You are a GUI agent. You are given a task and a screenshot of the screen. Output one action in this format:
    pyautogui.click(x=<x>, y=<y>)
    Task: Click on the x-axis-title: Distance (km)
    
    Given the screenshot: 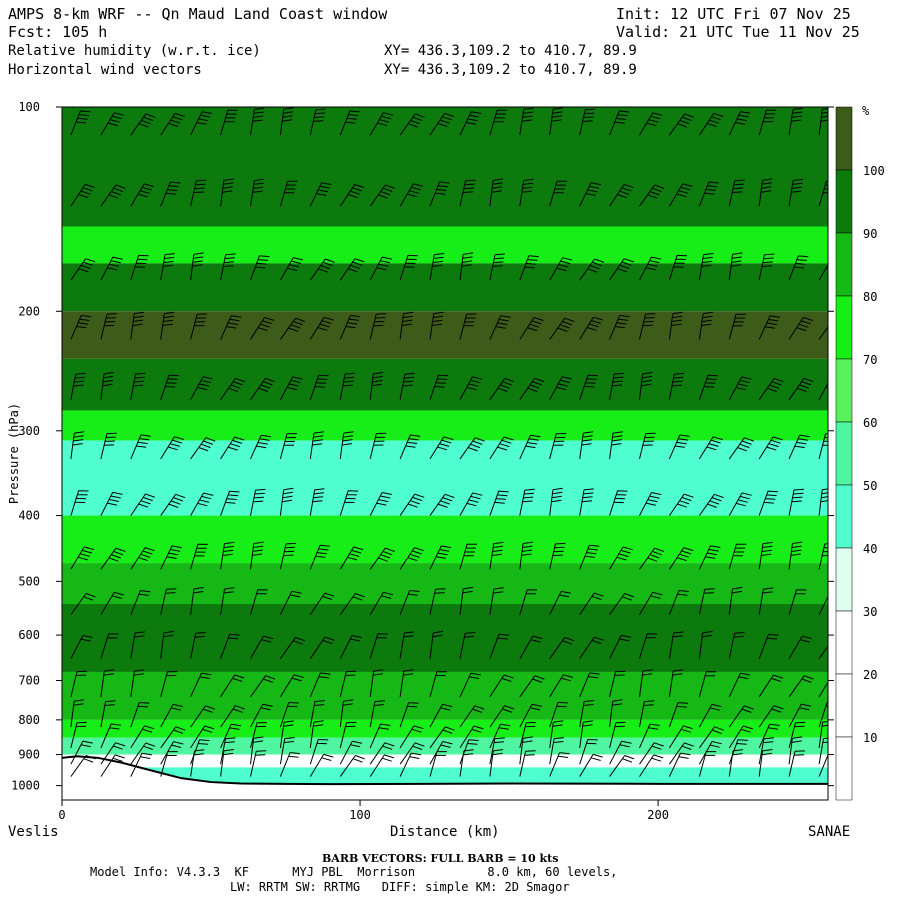 What is the action you would take?
    pyautogui.click(x=445, y=832)
    